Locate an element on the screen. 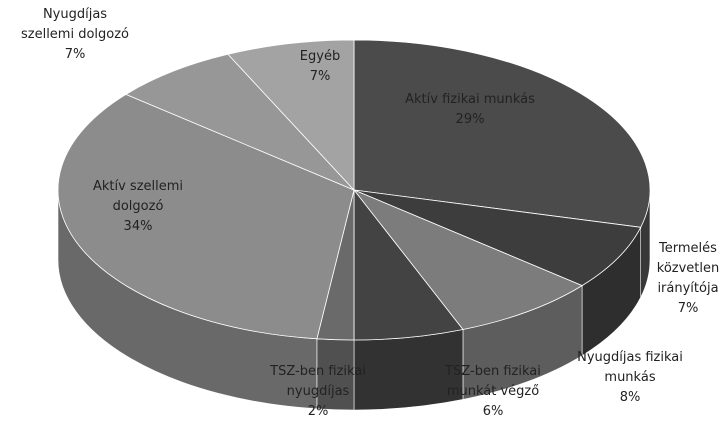  label-line: közvetlen is located at coordinates (688, 268).